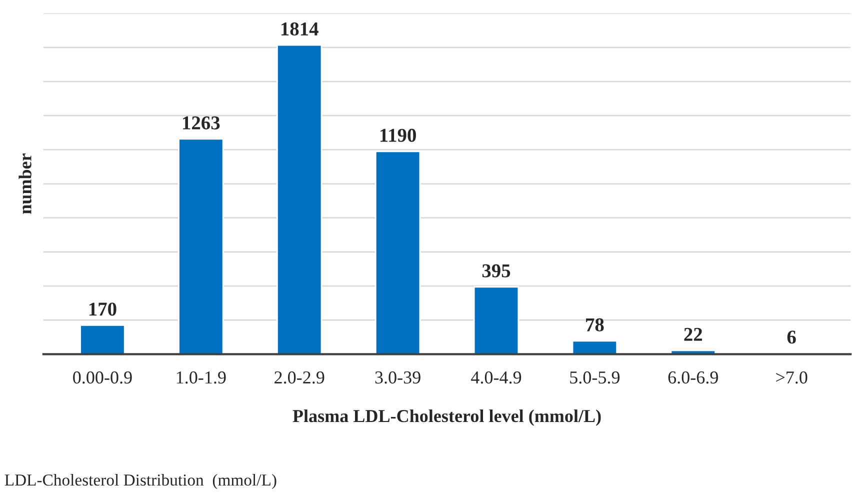  Describe the element at coordinates (102, 377) in the screenshot. I see `x-tick-label: 0.00-0.9` at that location.